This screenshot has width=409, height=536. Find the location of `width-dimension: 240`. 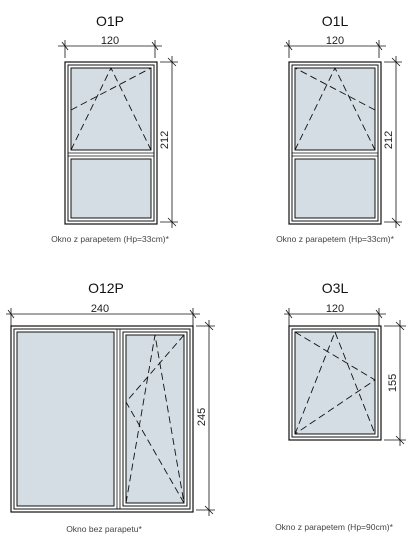

width-dimension: 240 is located at coordinates (103, 314).